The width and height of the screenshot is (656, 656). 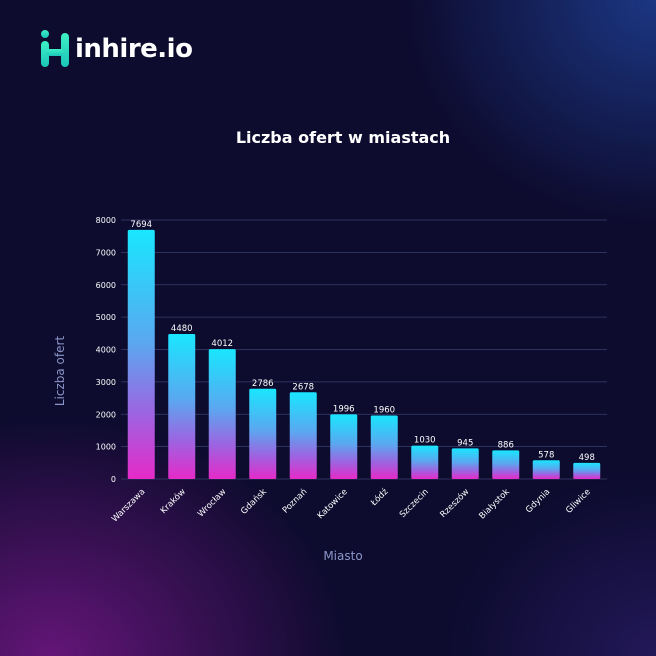 I want to click on data-label: 578, so click(x=546, y=455).